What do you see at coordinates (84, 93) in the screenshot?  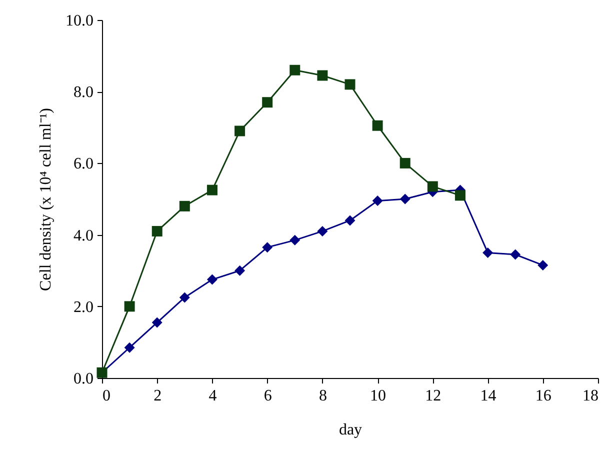 I see `y-tick-label: 8.0` at bounding box center [84, 93].